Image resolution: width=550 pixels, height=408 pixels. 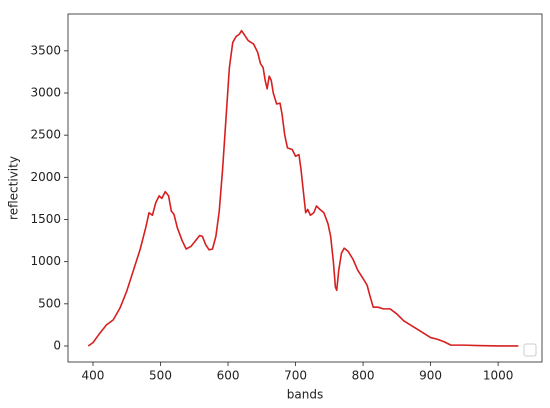 I want to click on x-tick-label: 1000, so click(x=498, y=376).